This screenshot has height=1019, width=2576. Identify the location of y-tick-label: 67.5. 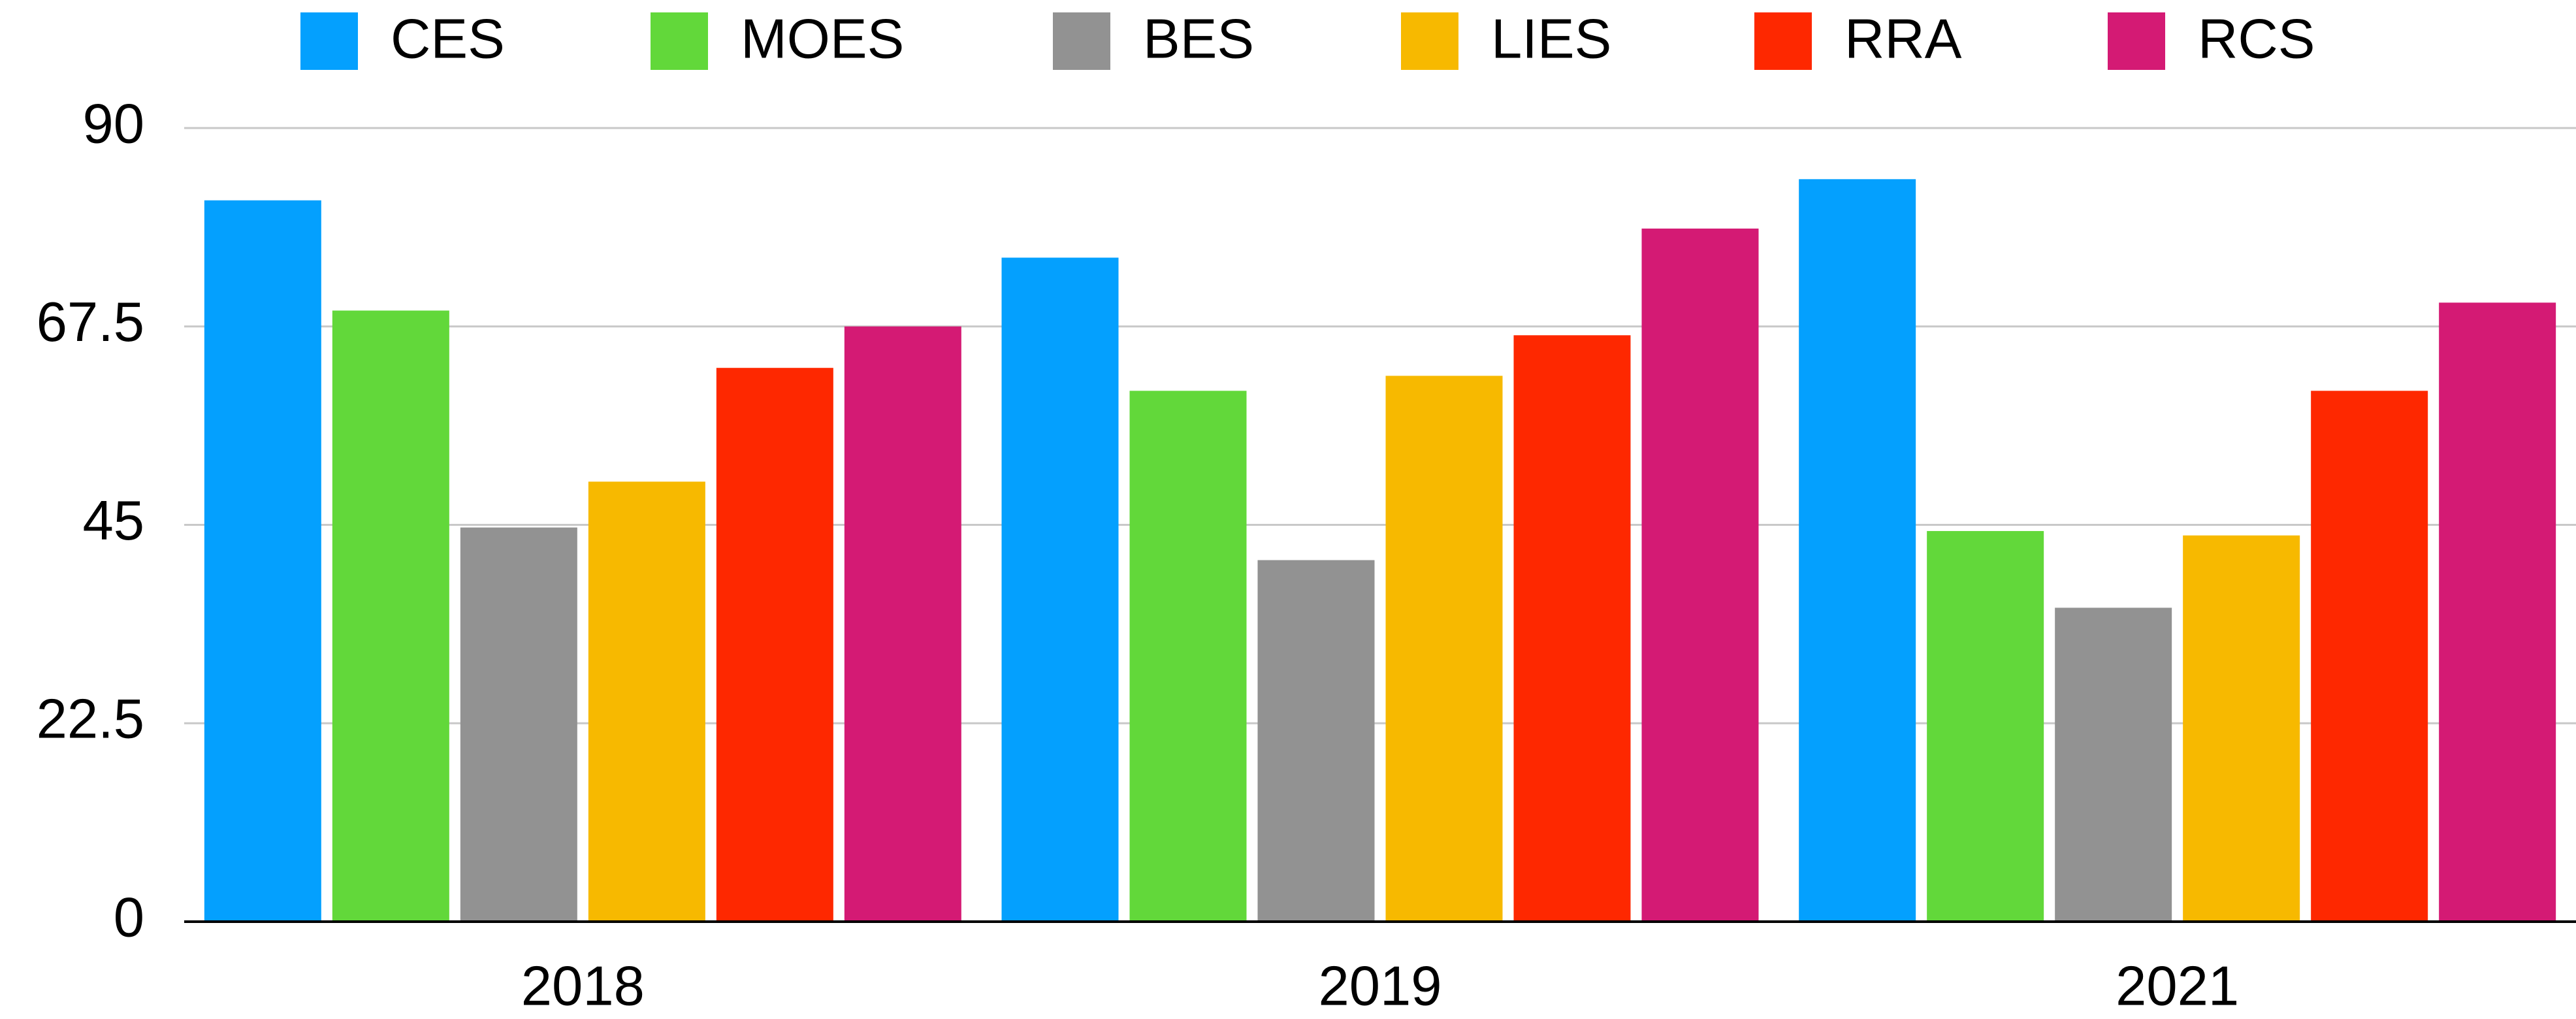
(90, 322).